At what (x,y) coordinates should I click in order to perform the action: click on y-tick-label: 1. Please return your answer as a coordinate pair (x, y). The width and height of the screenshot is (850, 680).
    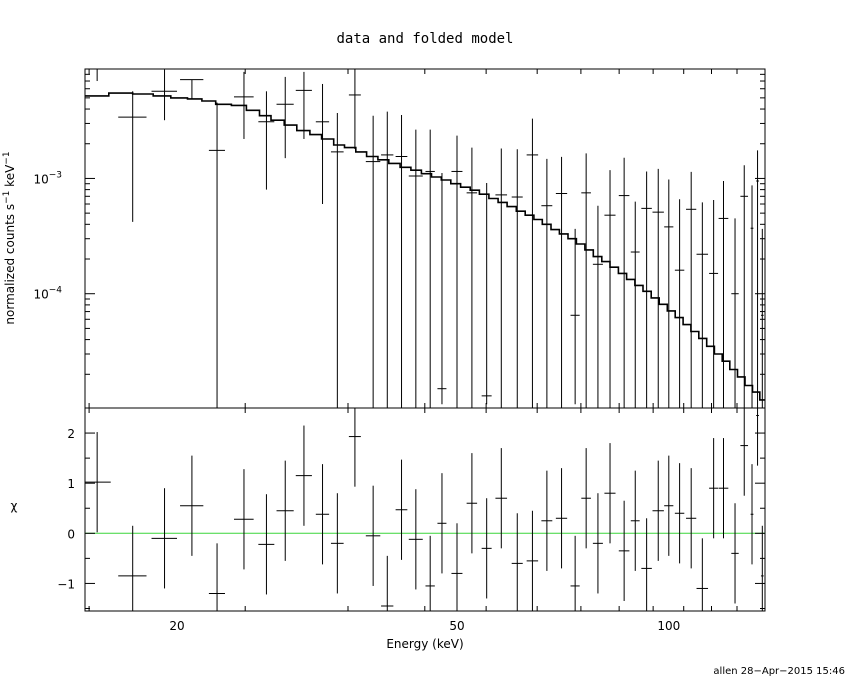
    Looking at the image, I should click on (71, 484).